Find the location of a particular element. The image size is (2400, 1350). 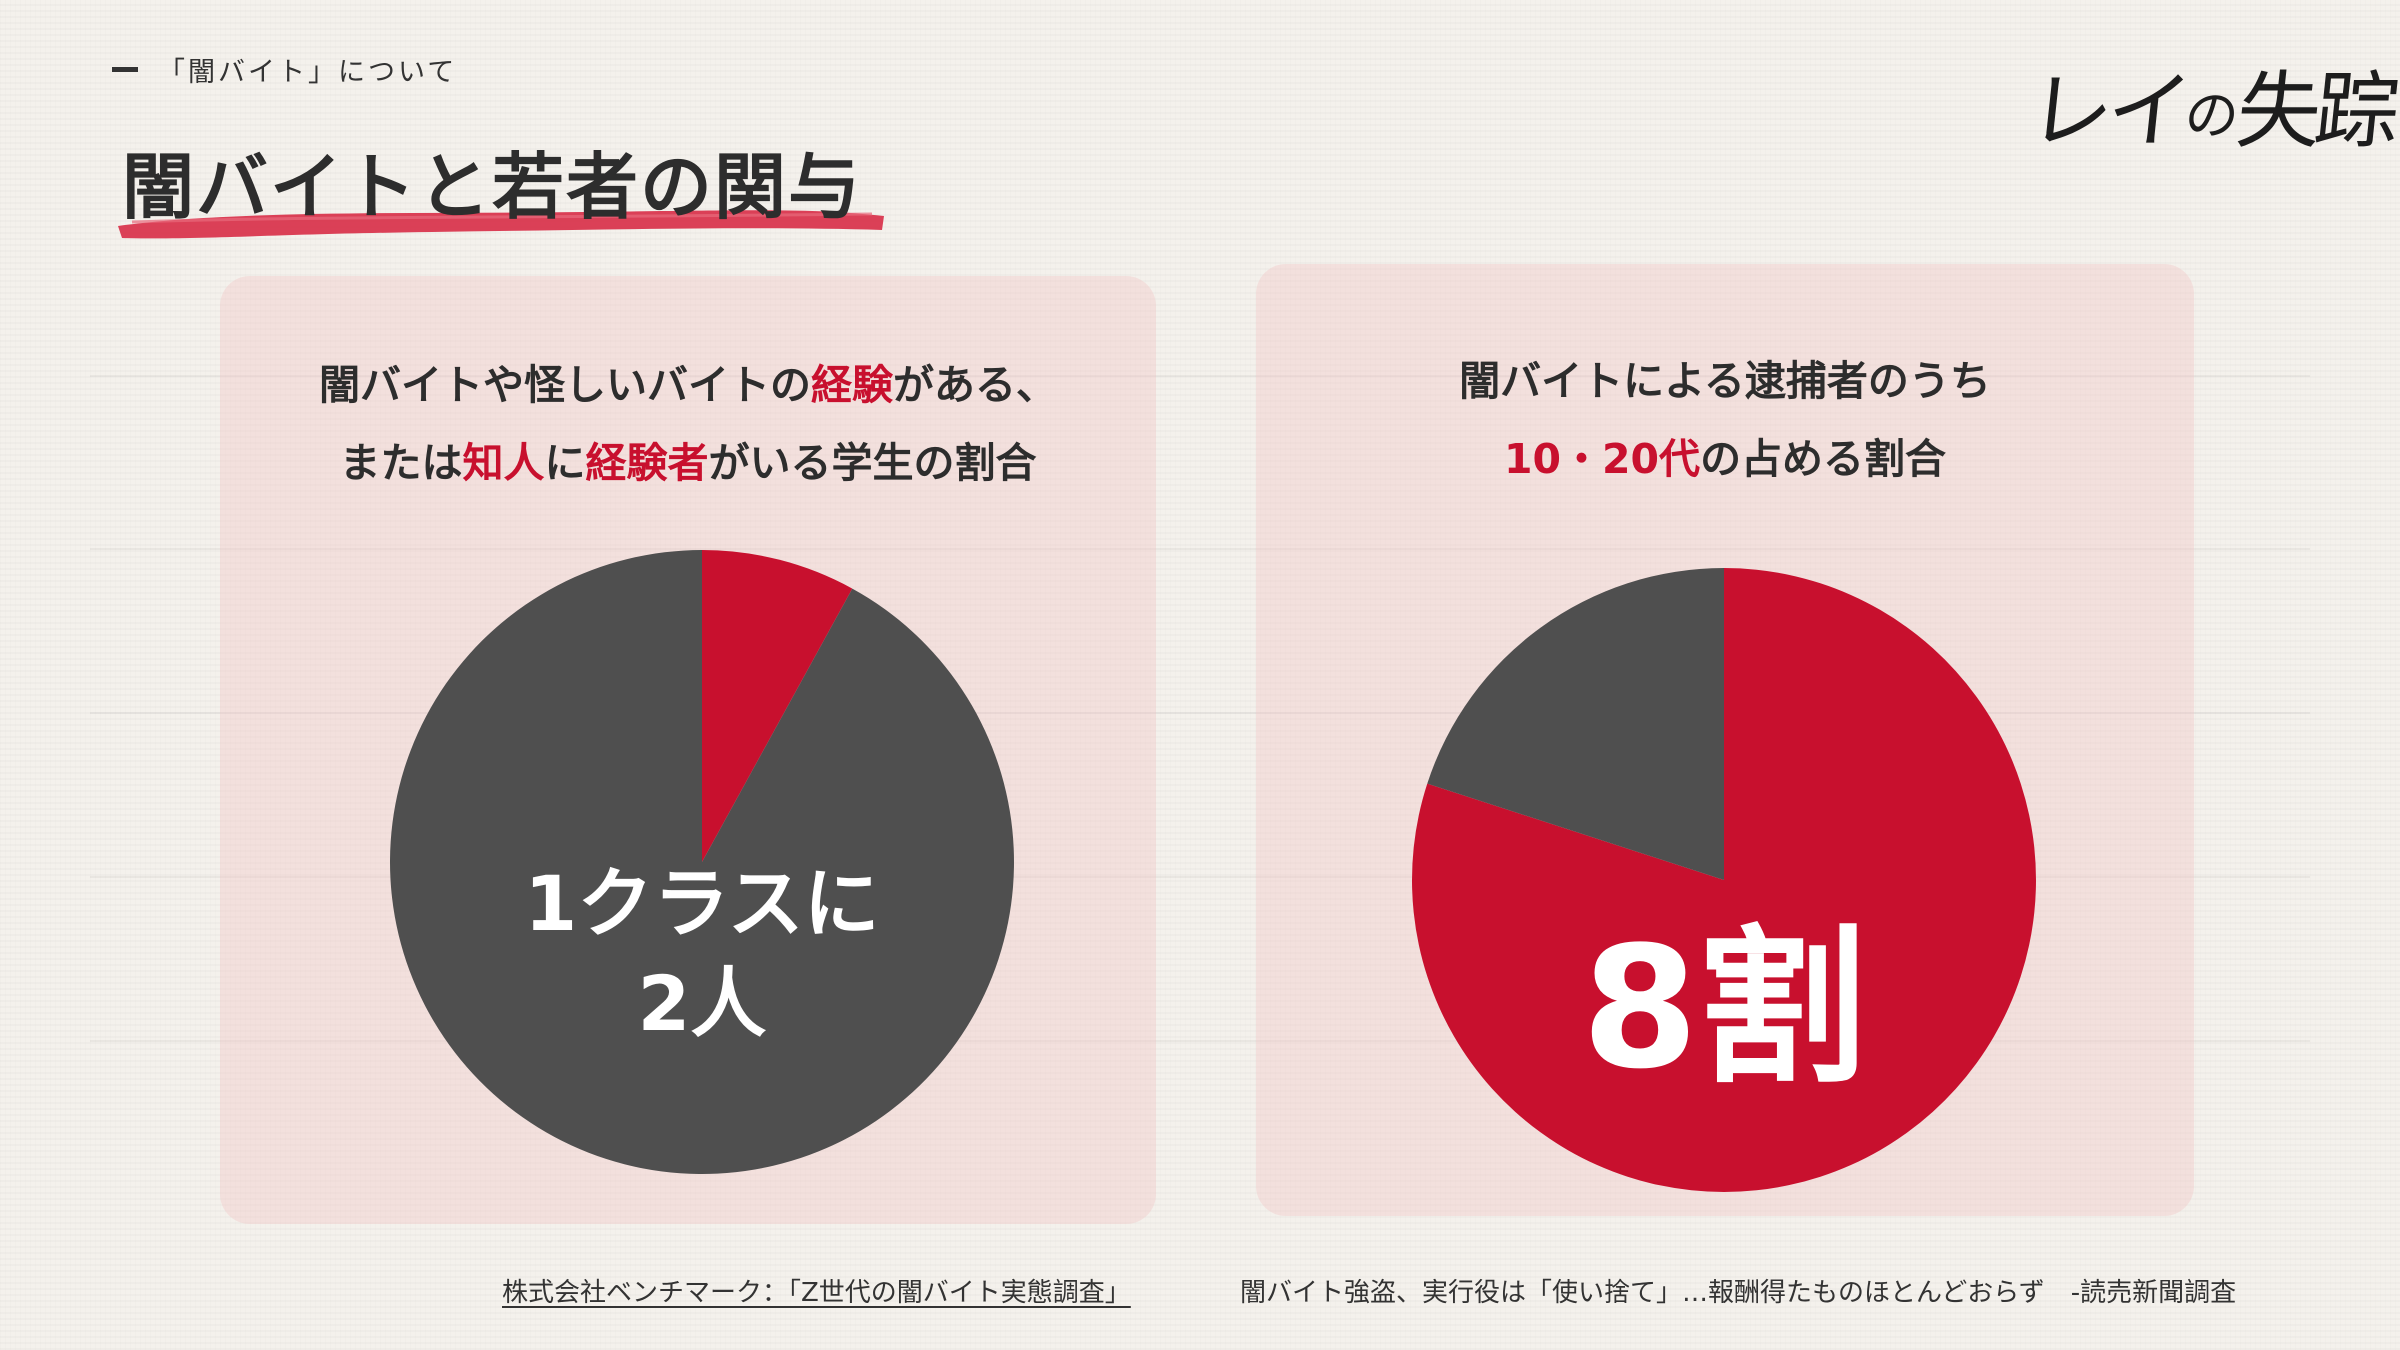

source-citation-left: 株式会社ベンチマーク：「Z世代の闇バイト実態調査」 is located at coordinates (816, 1293).